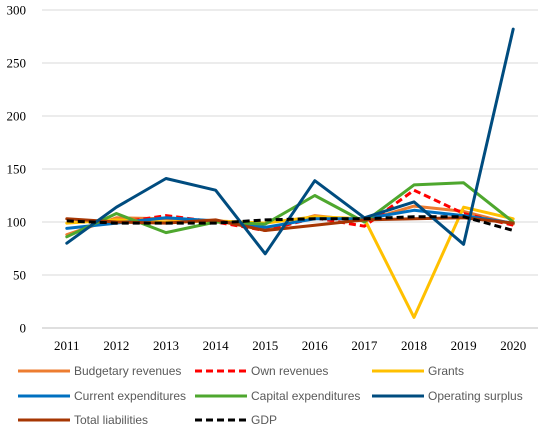  I want to click on y-tick-label: 300, so click(17, 10).